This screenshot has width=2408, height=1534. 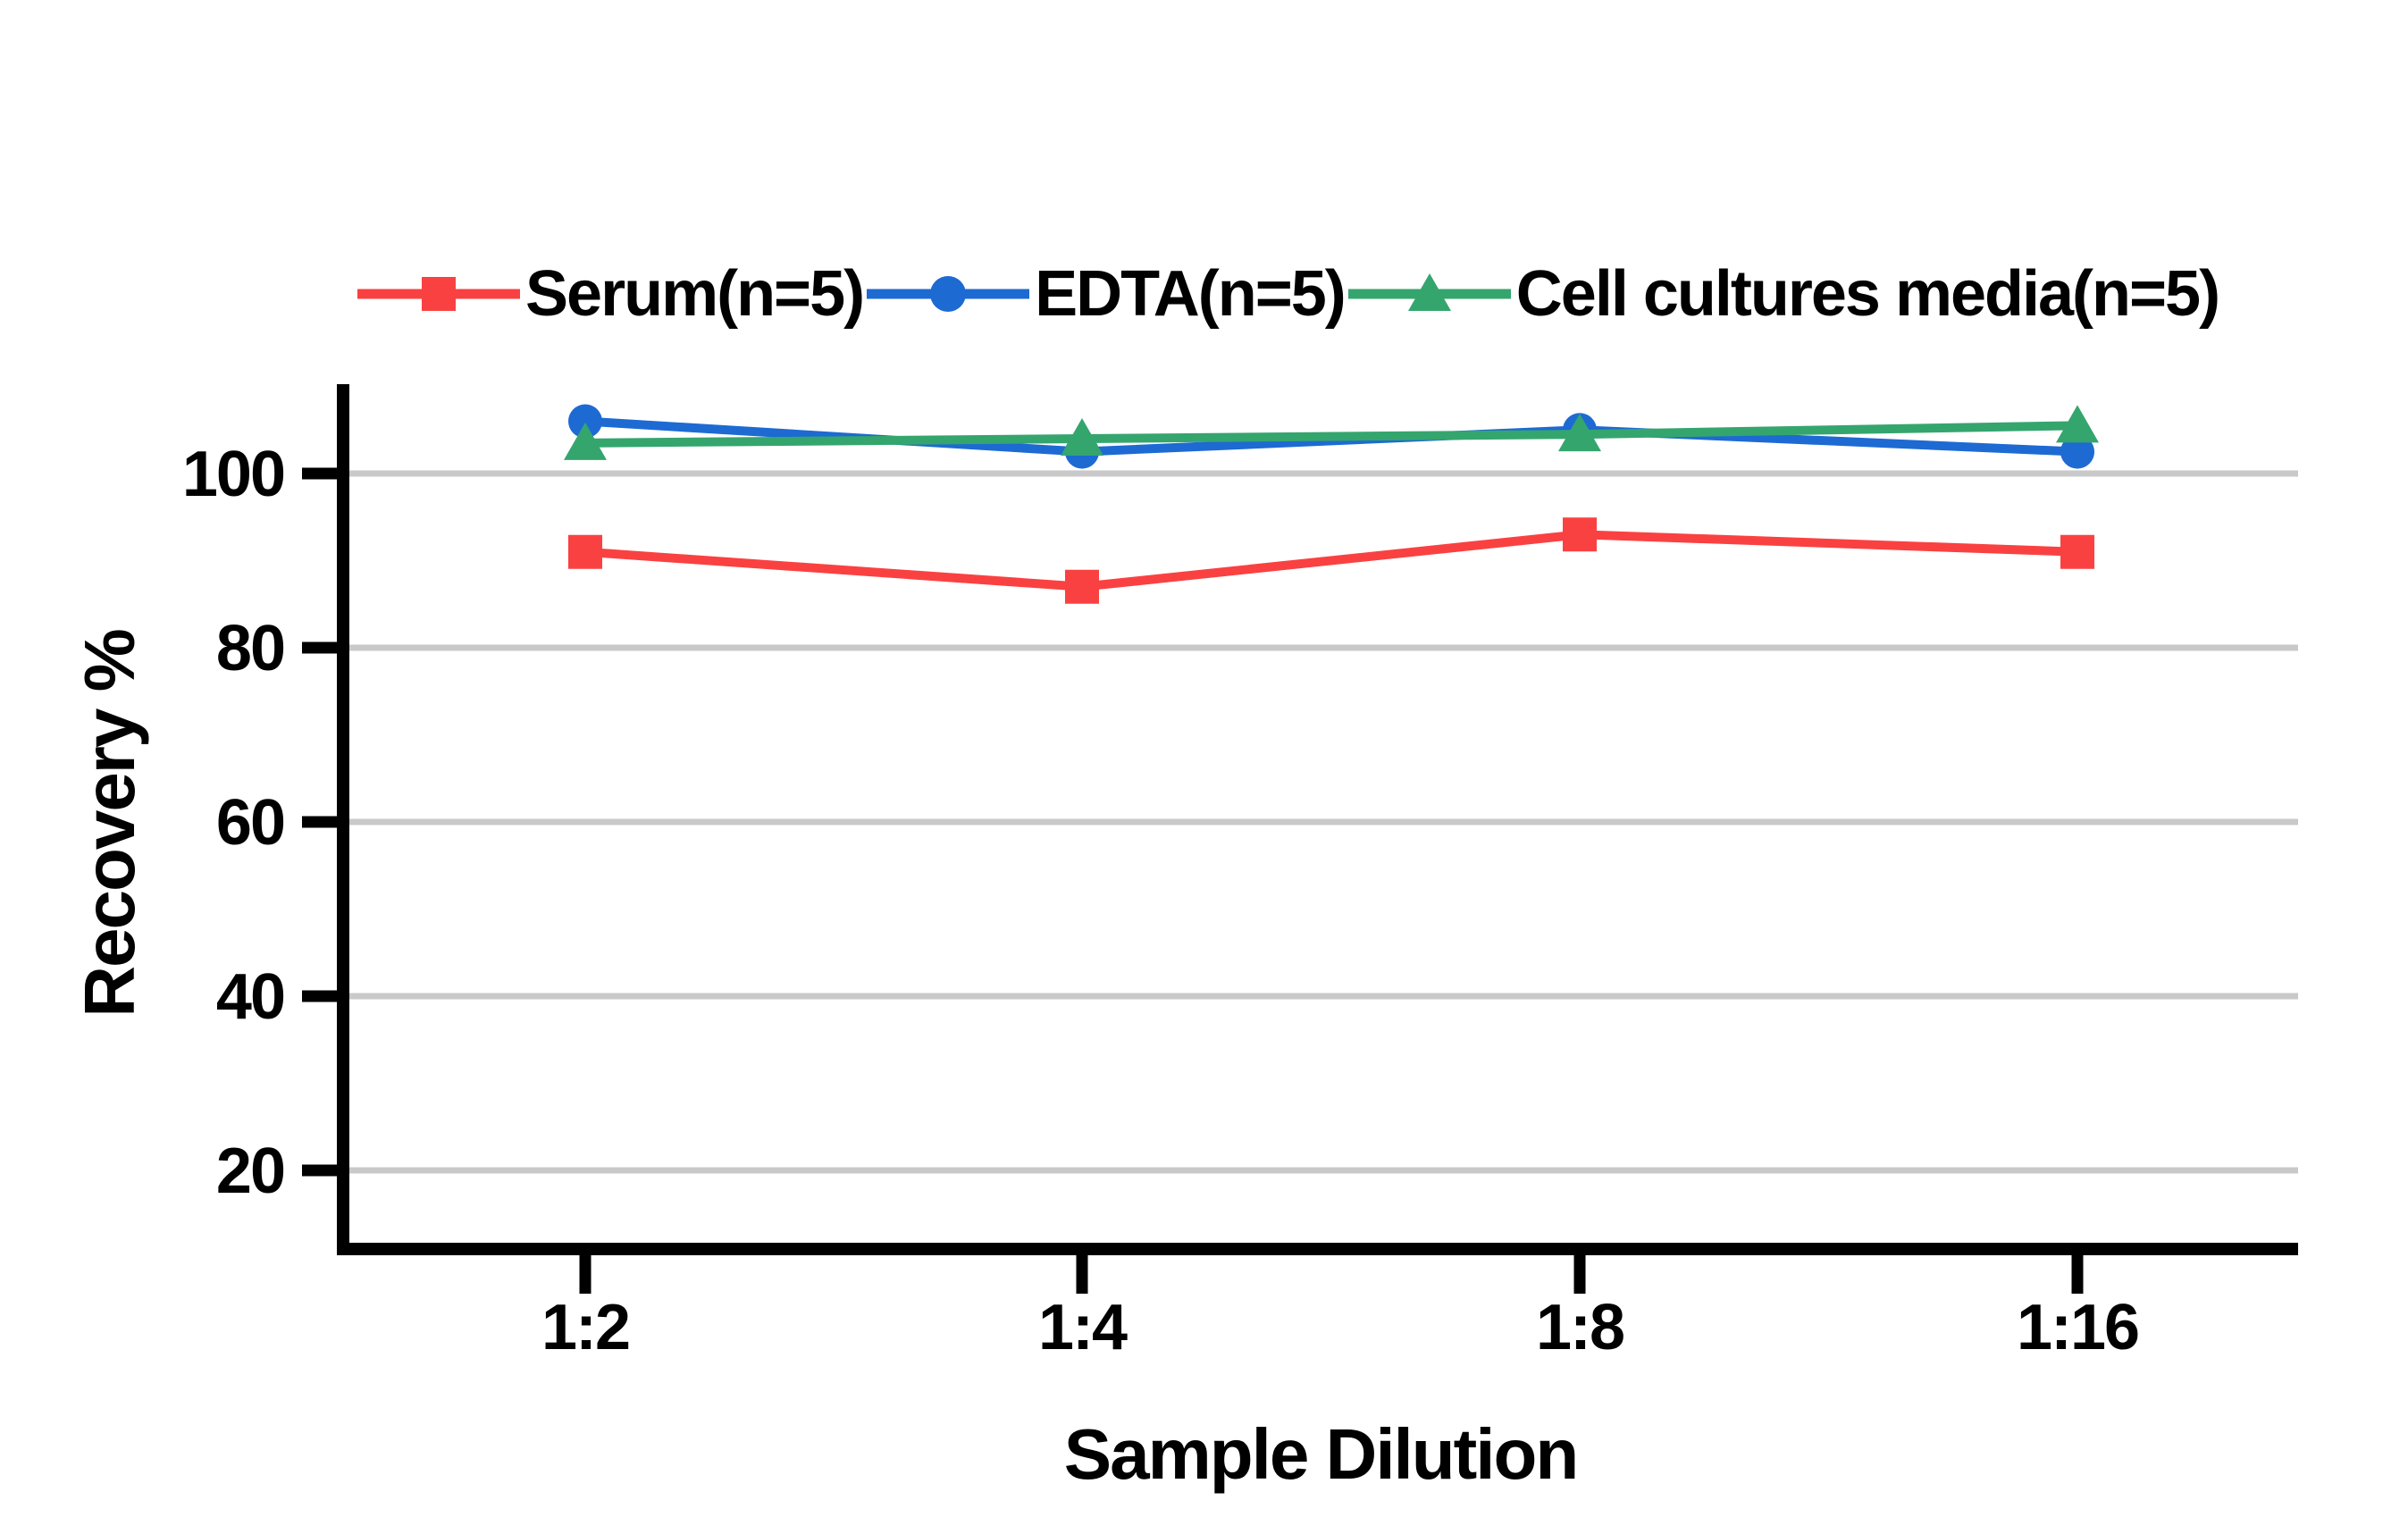 I want to click on x-axis-title: Sample Dilution, so click(x=1321, y=1454).